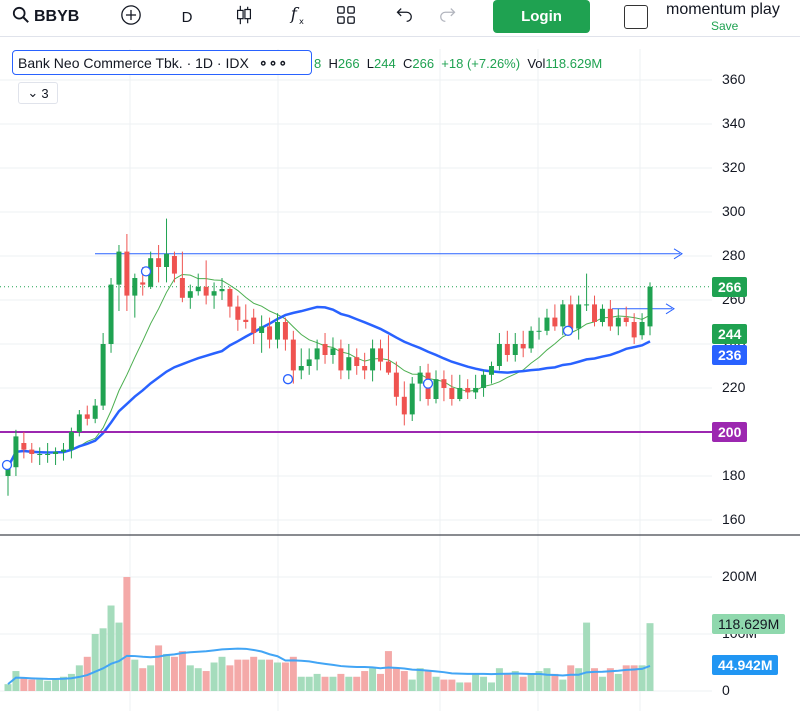  Describe the element at coordinates (734, 211) in the screenshot. I see `price-tick-label: 300` at that location.